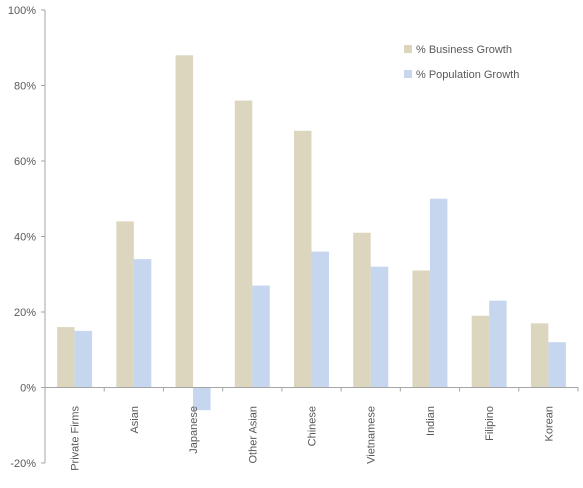 This screenshot has height=488, width=583. Describe the element at coordinates (22, 11) in the screenshot. I see `y-tick-label: 100%` at that location.